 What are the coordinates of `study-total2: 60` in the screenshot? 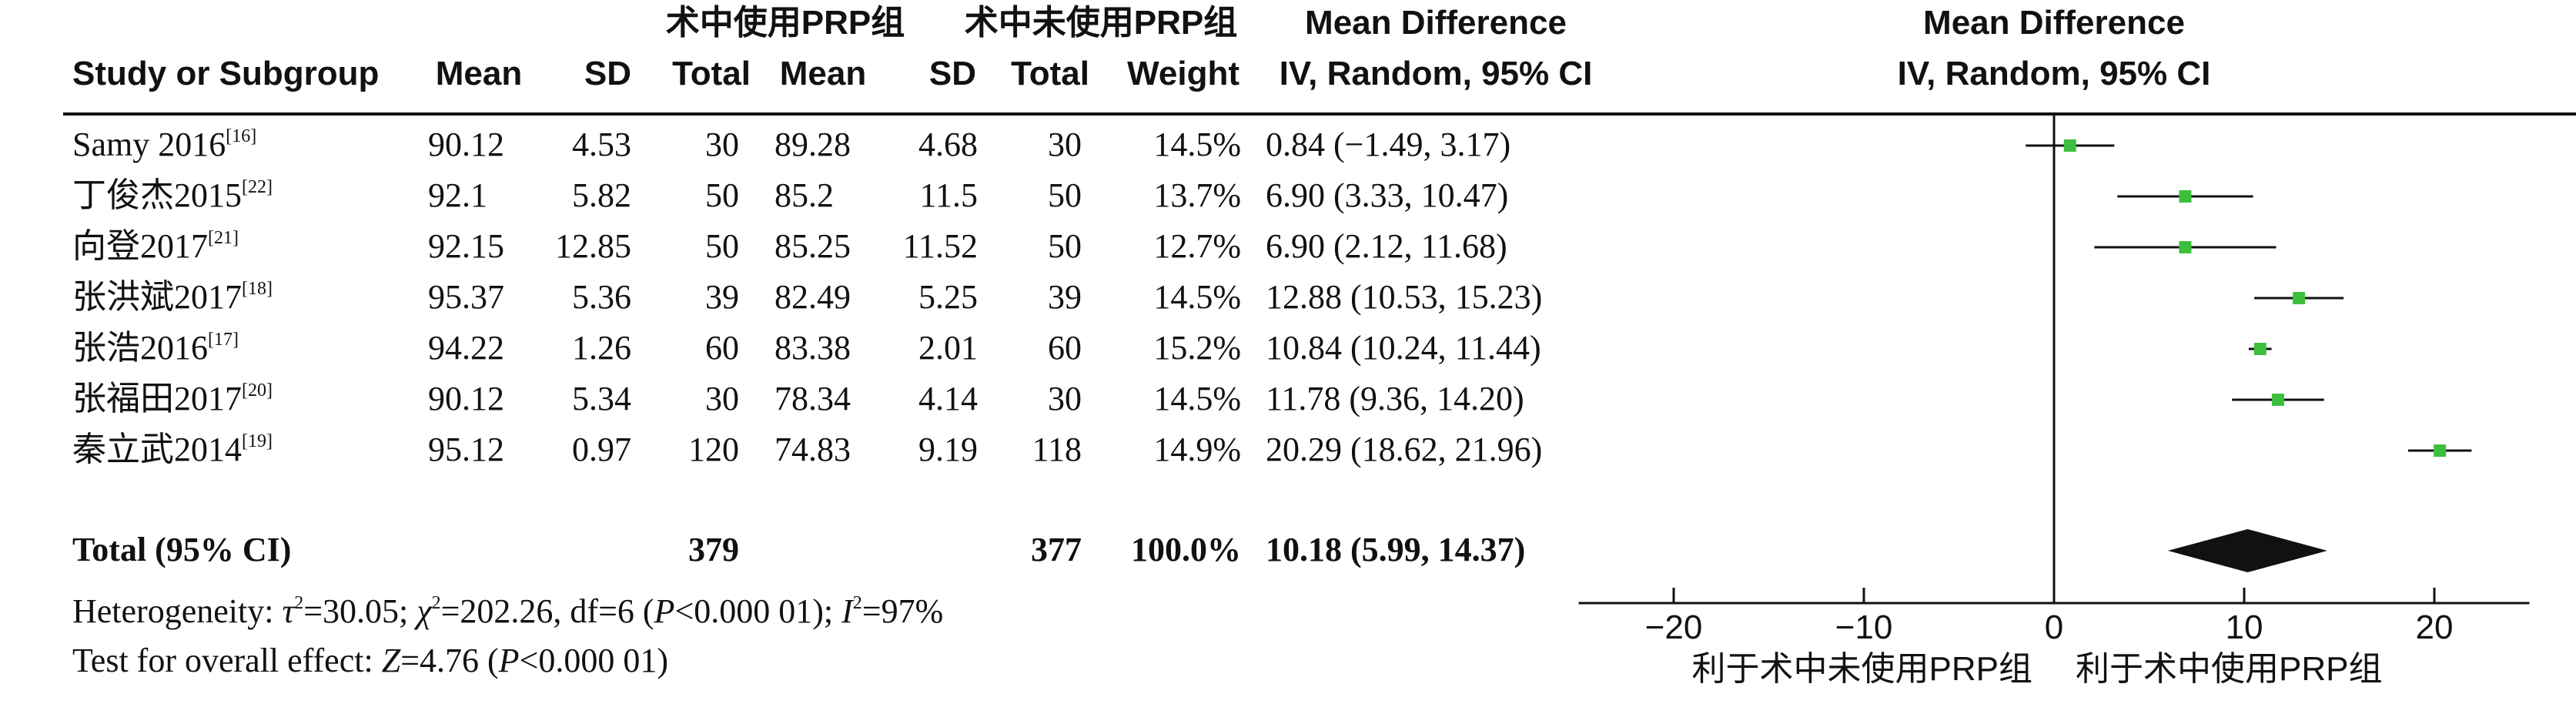 It's located at (1065, 348).